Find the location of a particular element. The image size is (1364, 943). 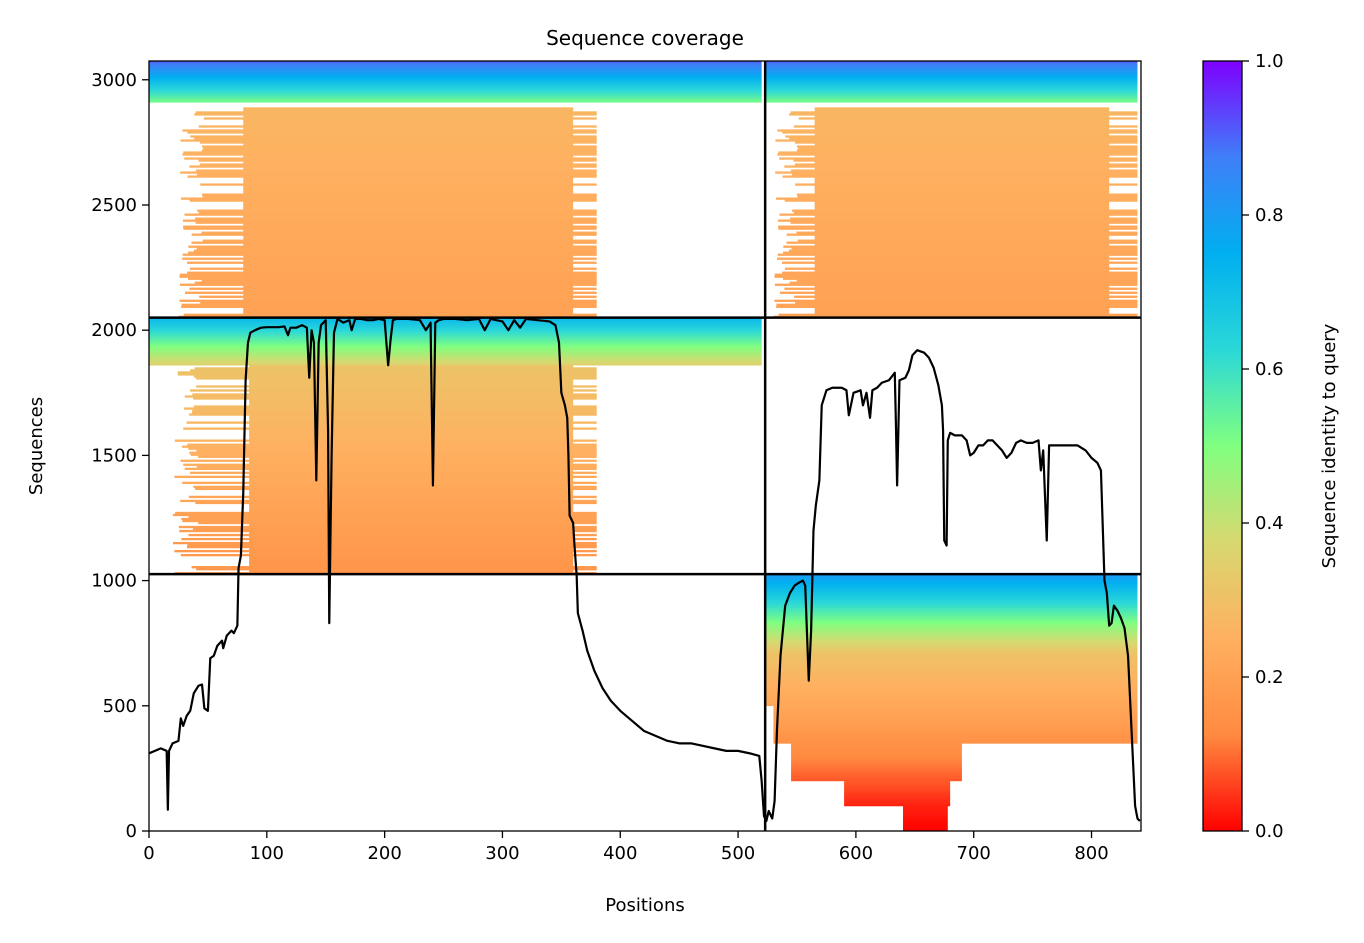

x-tick-label: 600 is located at coordinates (856, 853).